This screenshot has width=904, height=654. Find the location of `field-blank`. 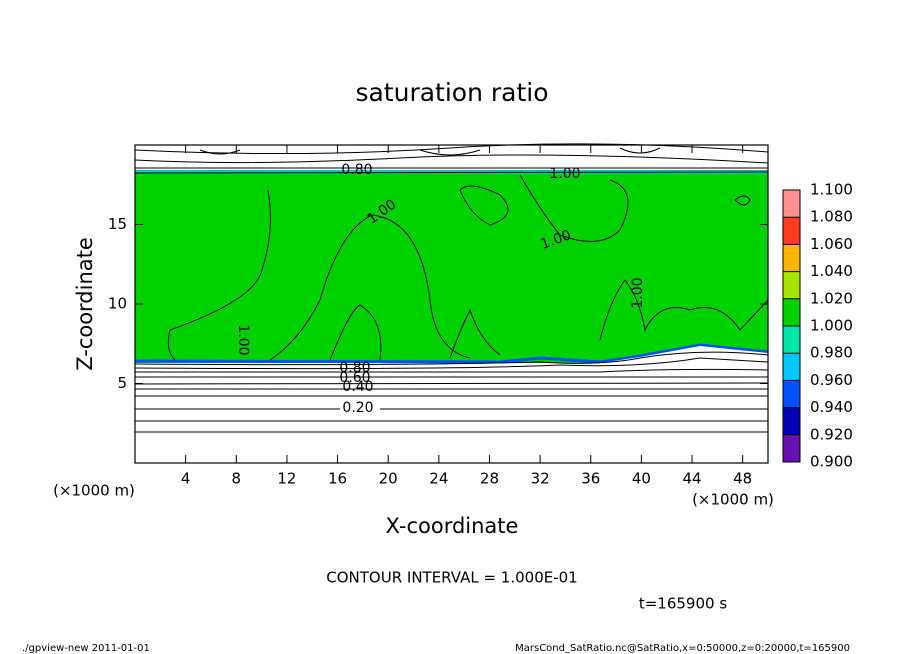

field-blank is located at coordinates (684, 404).